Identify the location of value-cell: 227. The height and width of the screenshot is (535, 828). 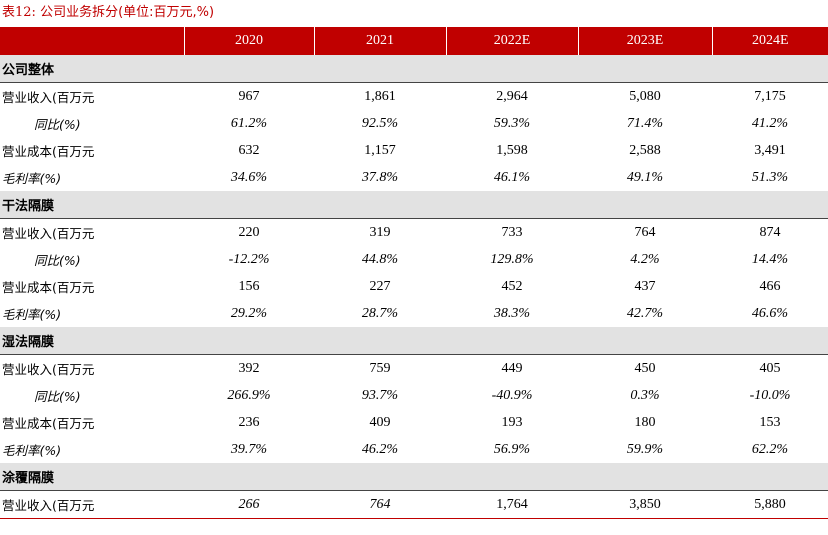
(380, 286).